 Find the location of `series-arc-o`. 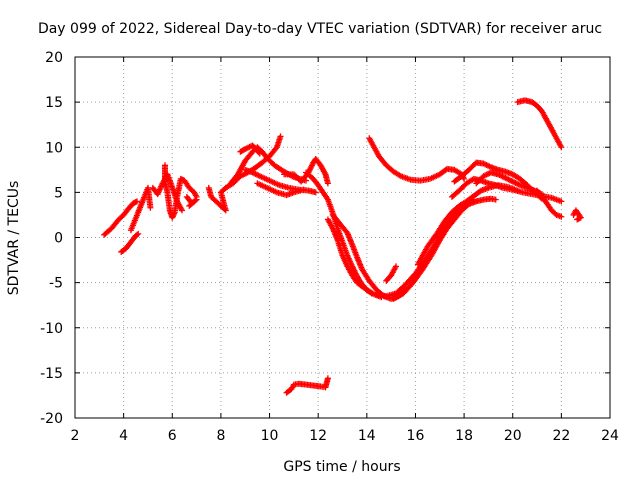

series-arc-o is located at coordinates (349, 256).